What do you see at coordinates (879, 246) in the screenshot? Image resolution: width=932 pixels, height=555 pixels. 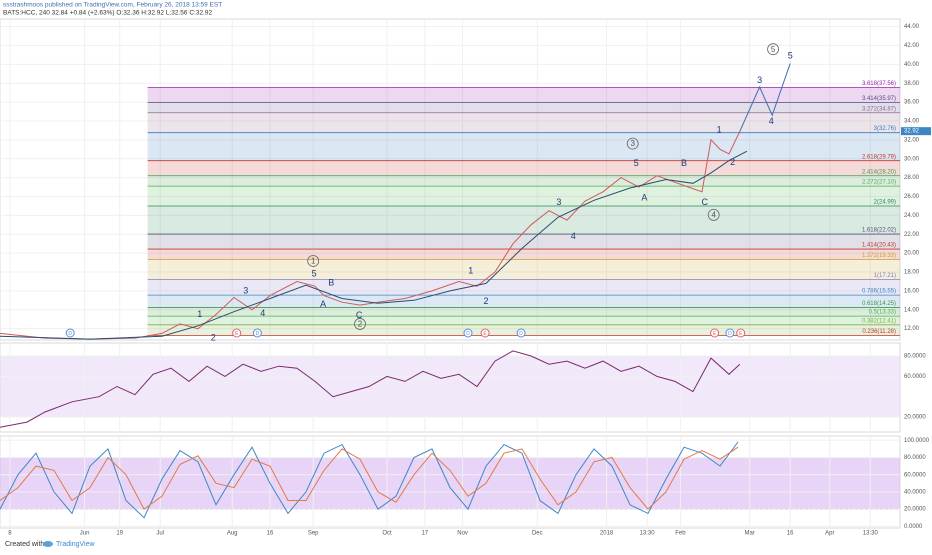 I see `fib-label: 1.414(20.43)` at bounding box center [879, 246].